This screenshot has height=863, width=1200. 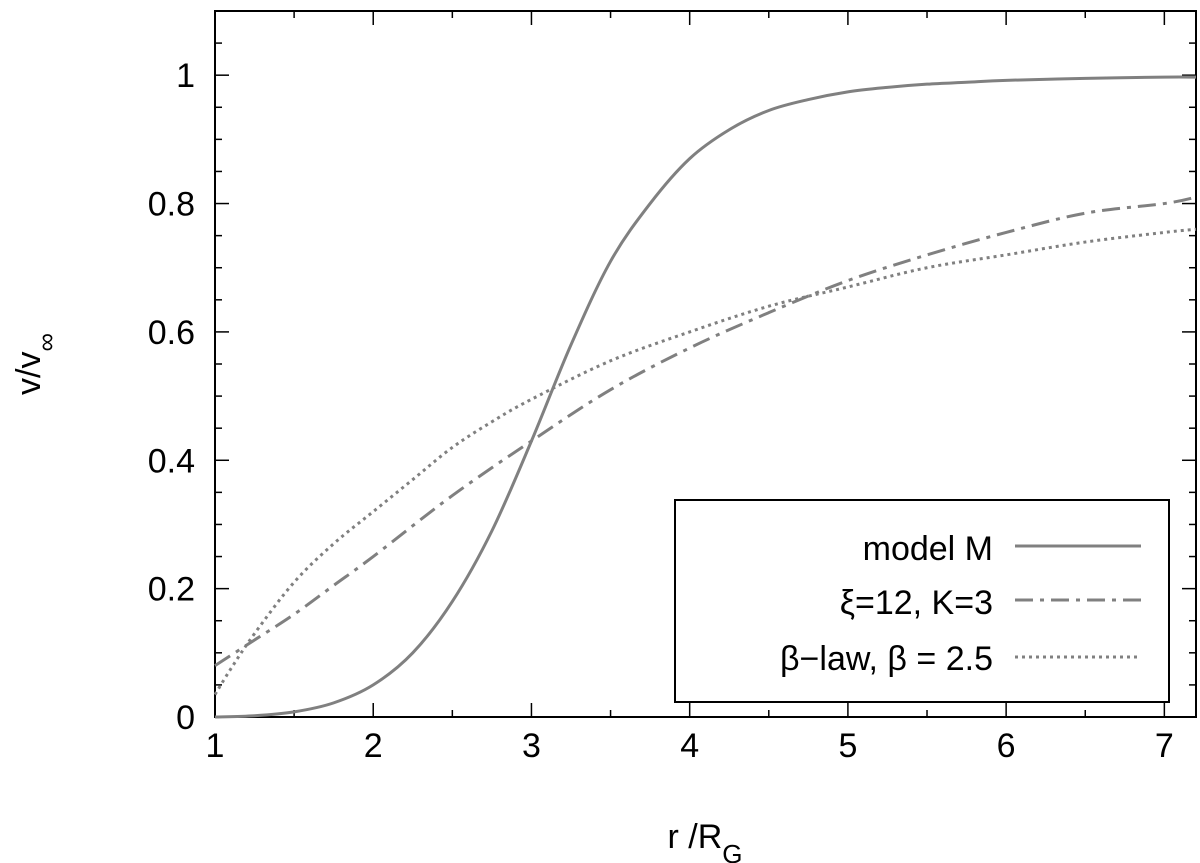 What do you see at coordinates (215, 746) in the screenshot?
I see `x-tick-label: 1` at bounding box center [215, 746].